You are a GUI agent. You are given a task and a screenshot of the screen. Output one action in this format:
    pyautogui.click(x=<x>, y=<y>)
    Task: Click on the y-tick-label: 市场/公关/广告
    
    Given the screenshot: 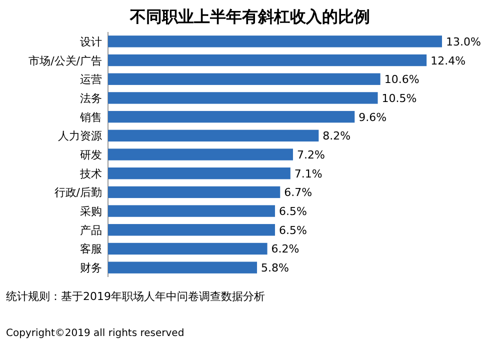 What is the action you would take?
    pyautogui.click(x=65, y=61)
    